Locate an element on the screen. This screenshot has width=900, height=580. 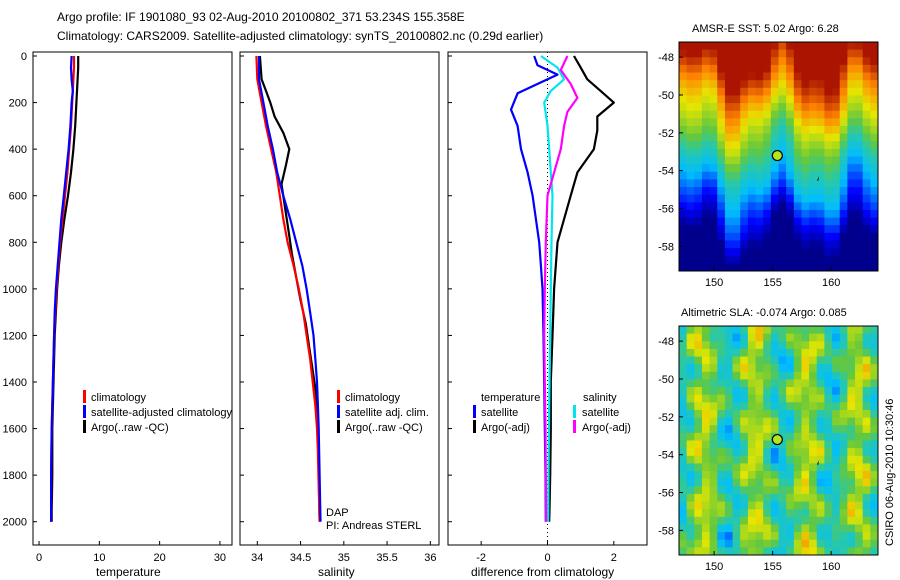
series-line-satellite-adjusted-climatology is located at coordinates (61, 288).